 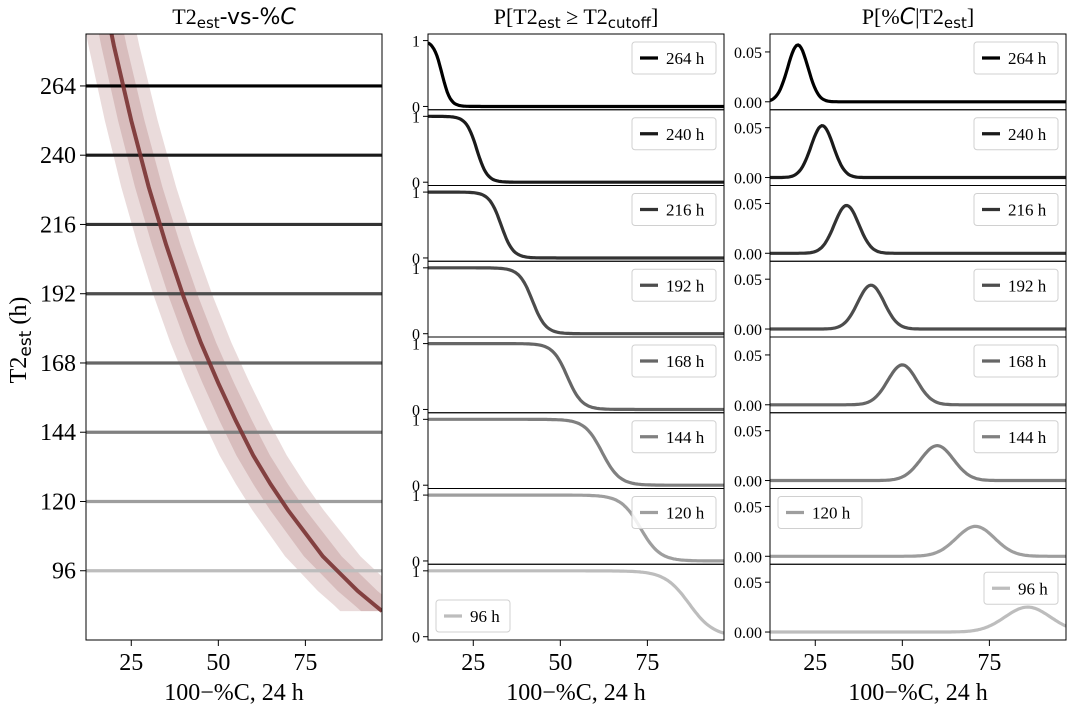 I want to click on left-xtick-label: 50, so click(x=218, y=663).